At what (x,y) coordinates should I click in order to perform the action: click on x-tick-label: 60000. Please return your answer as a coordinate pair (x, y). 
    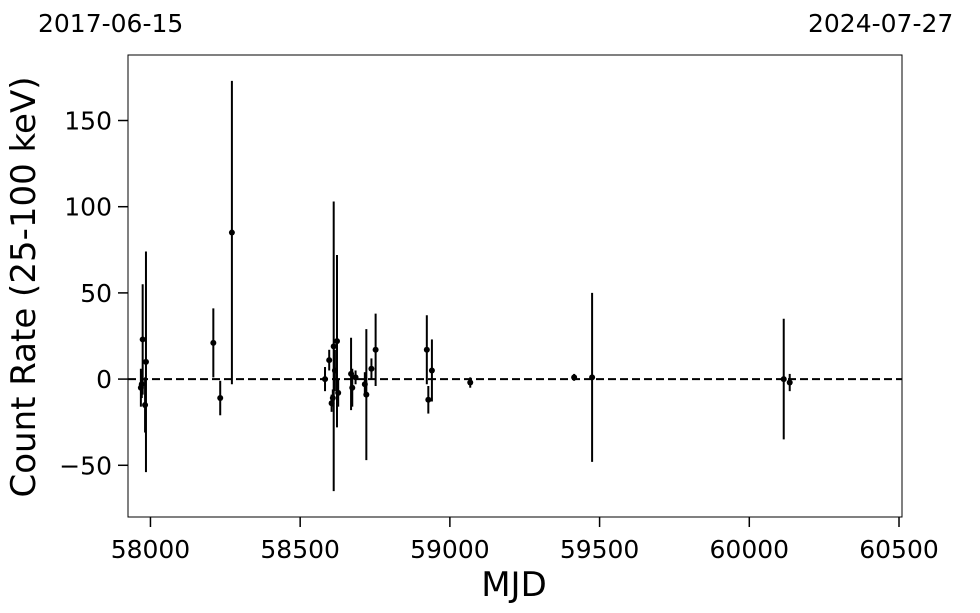
    Looking at the image, I should click on (750, 549).